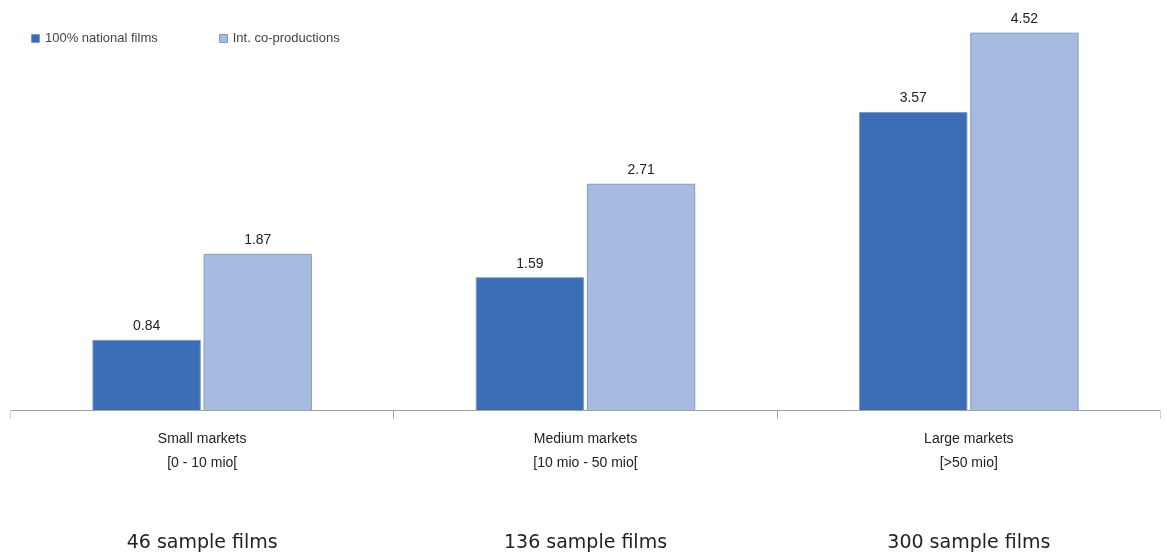 The width and height of the screenshot is (1167, 555). What do you see at coordinates (1024, 18) in the screenshot?
I see `data-label: 4.52` at bounding box center [1024, 18].